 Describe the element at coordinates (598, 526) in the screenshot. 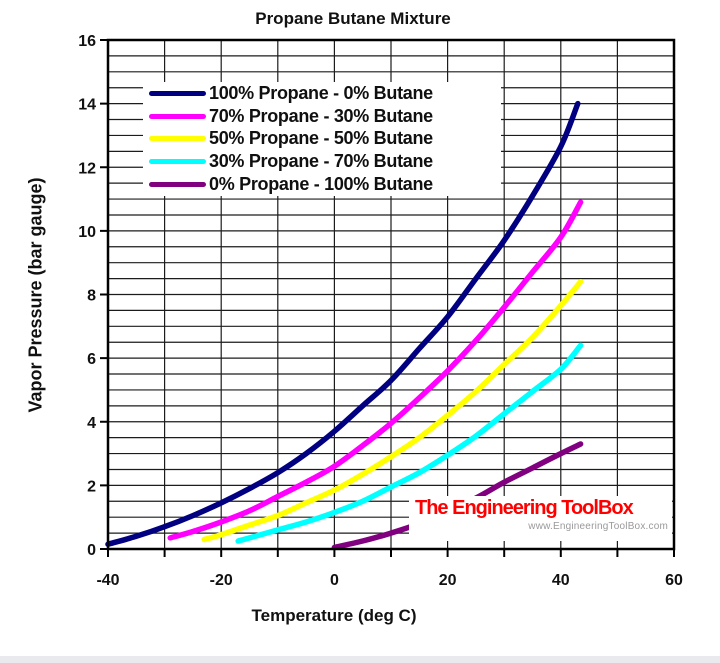

I see `watermark-url: www.EngineeringToolBox.com` at that location.